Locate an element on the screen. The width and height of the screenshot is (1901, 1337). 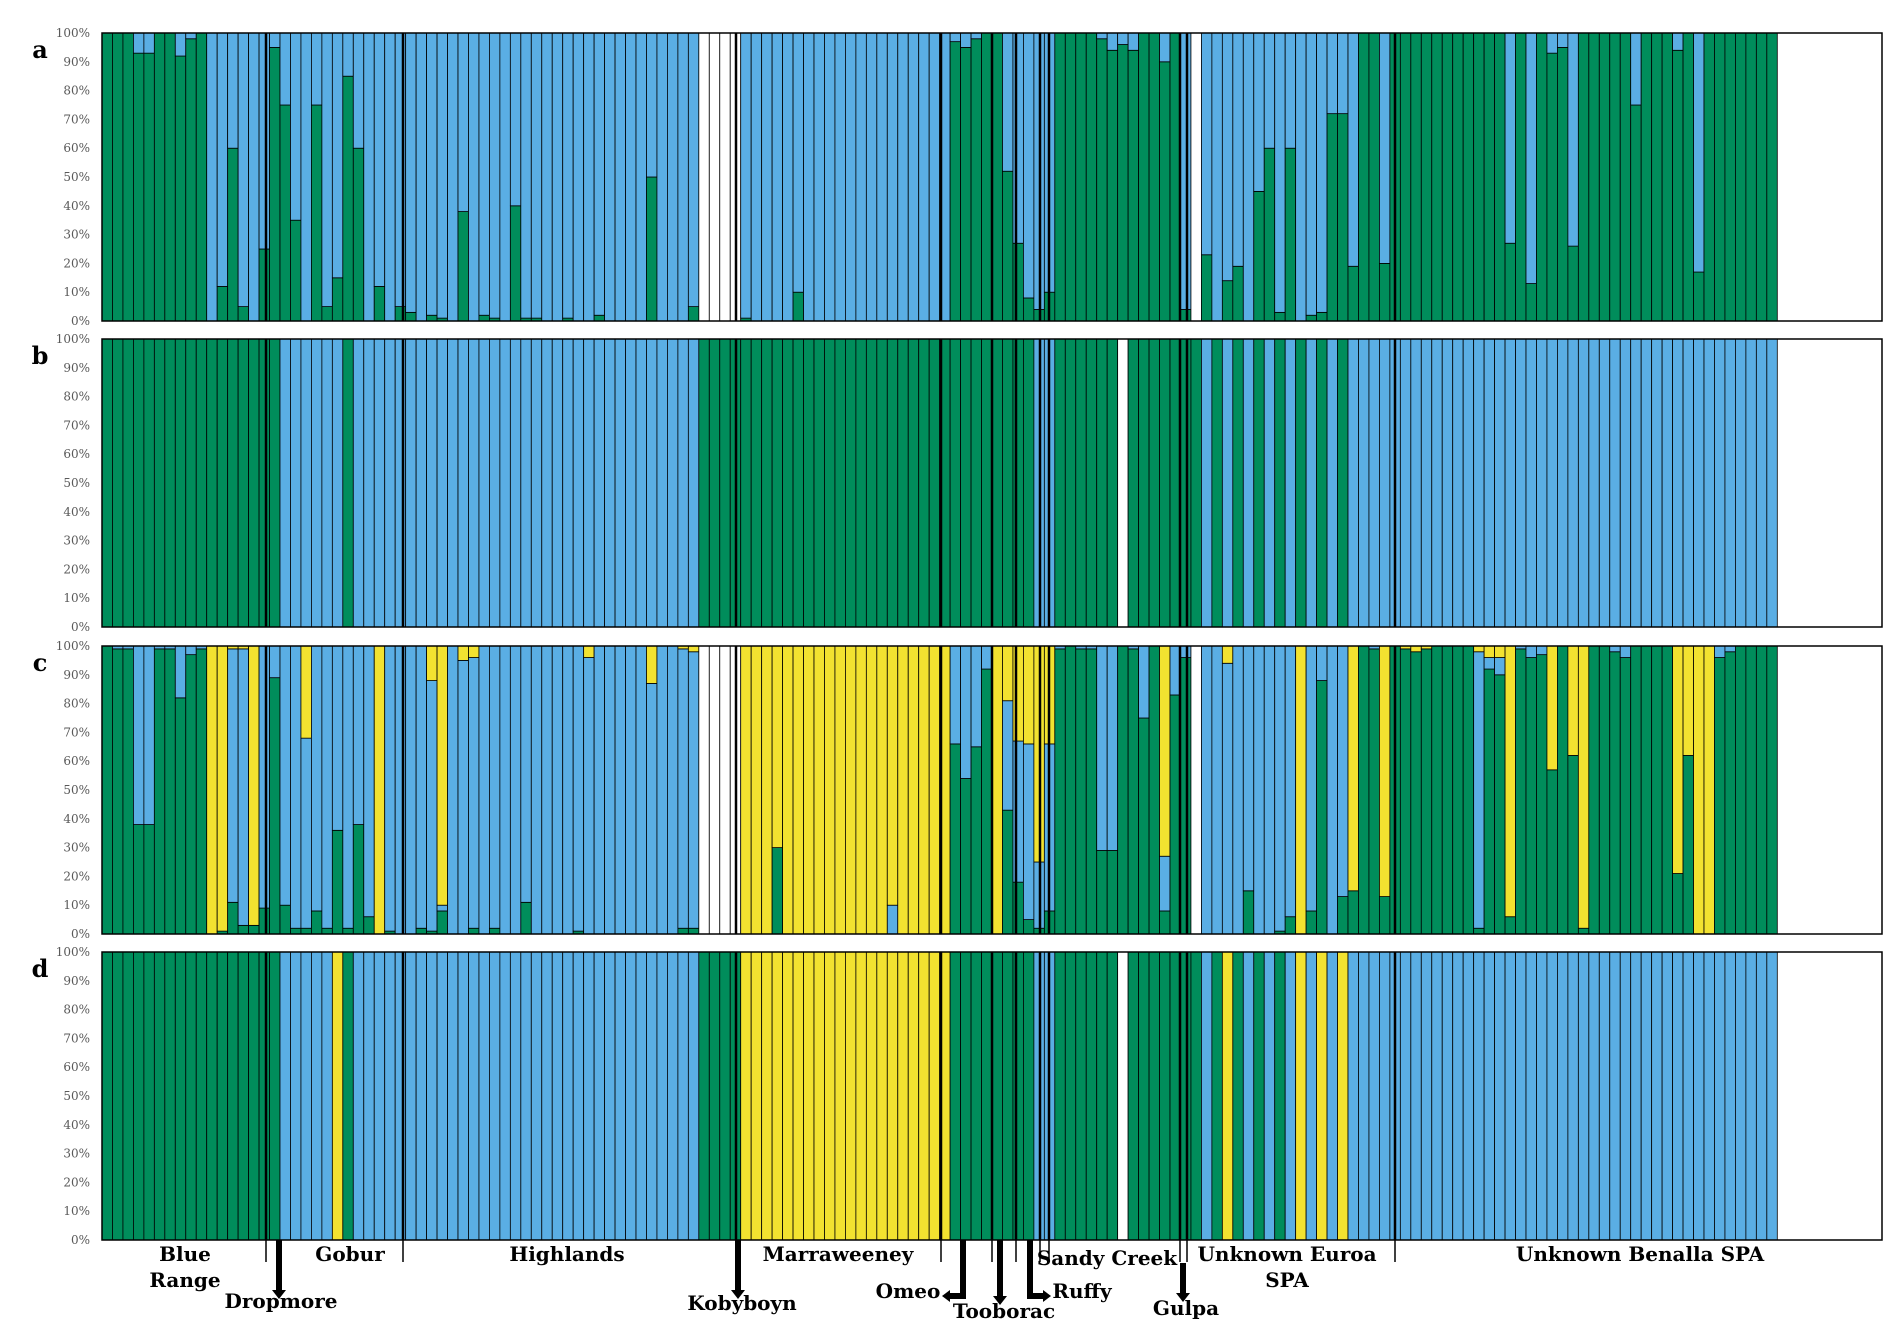
y-tick-label: 90% is located at coordinates (76, 981).